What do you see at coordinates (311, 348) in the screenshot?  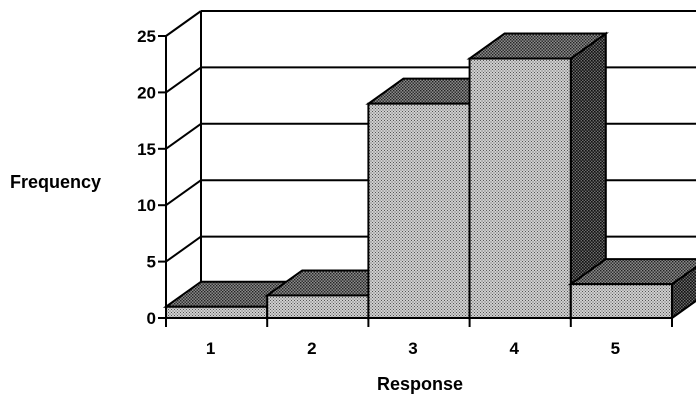 I see `x-tick-label-2: 2` at bounding box center [311, 348].